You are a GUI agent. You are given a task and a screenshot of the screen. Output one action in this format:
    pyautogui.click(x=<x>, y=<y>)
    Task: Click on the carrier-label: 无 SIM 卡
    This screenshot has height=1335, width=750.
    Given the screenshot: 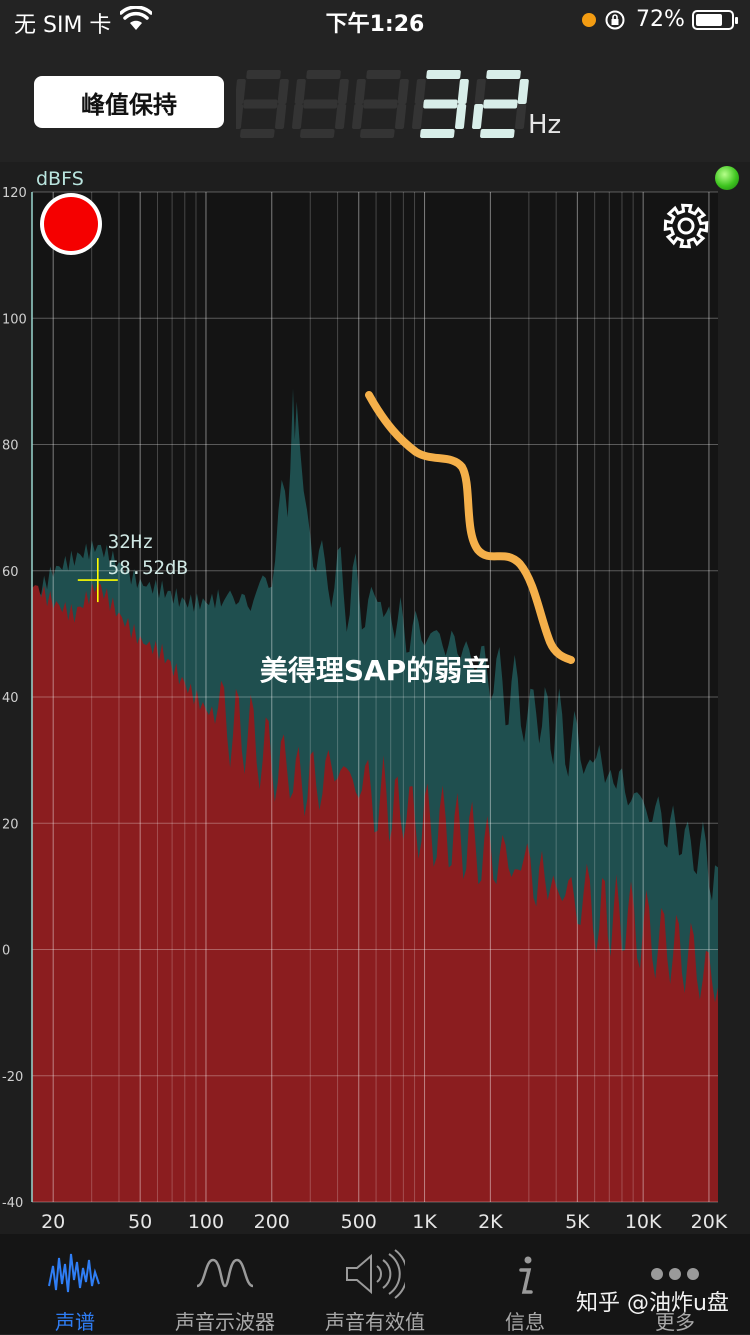 What is the action you would take?
    pyautogui.click(x=63, y=25)
    